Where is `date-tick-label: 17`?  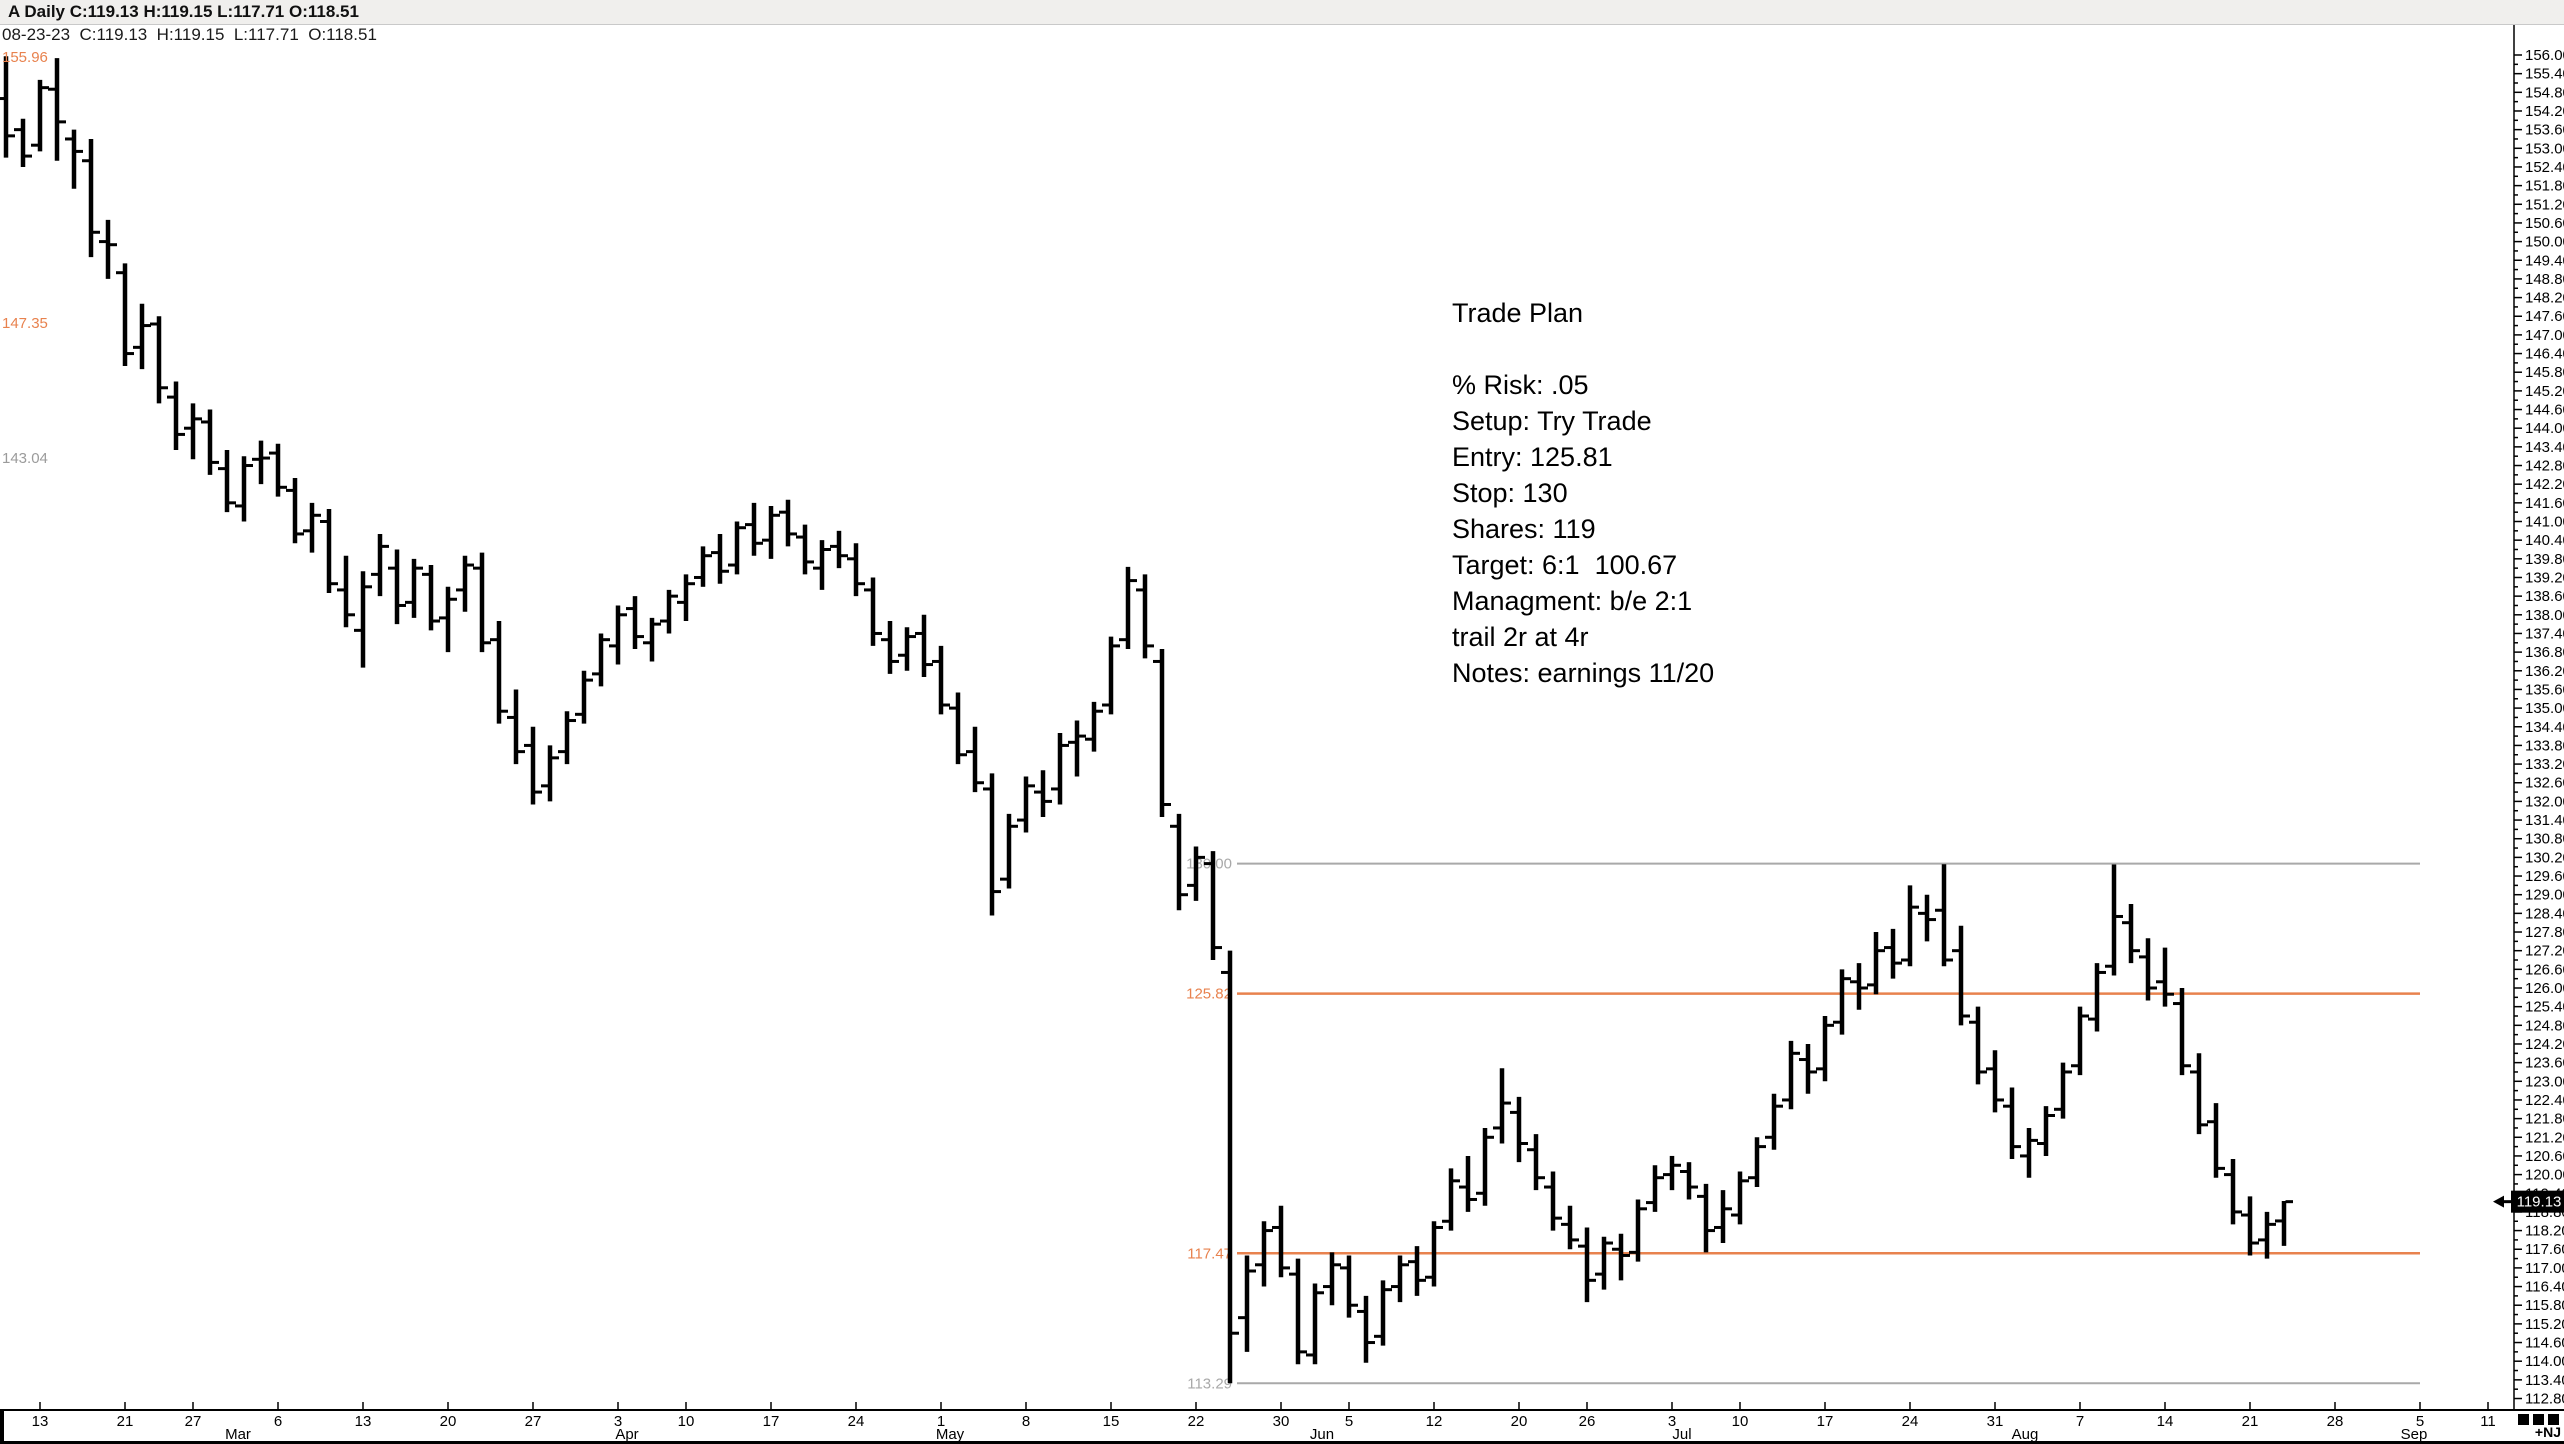 date-tick-label: 17 is located at coordinates (771, 1421).